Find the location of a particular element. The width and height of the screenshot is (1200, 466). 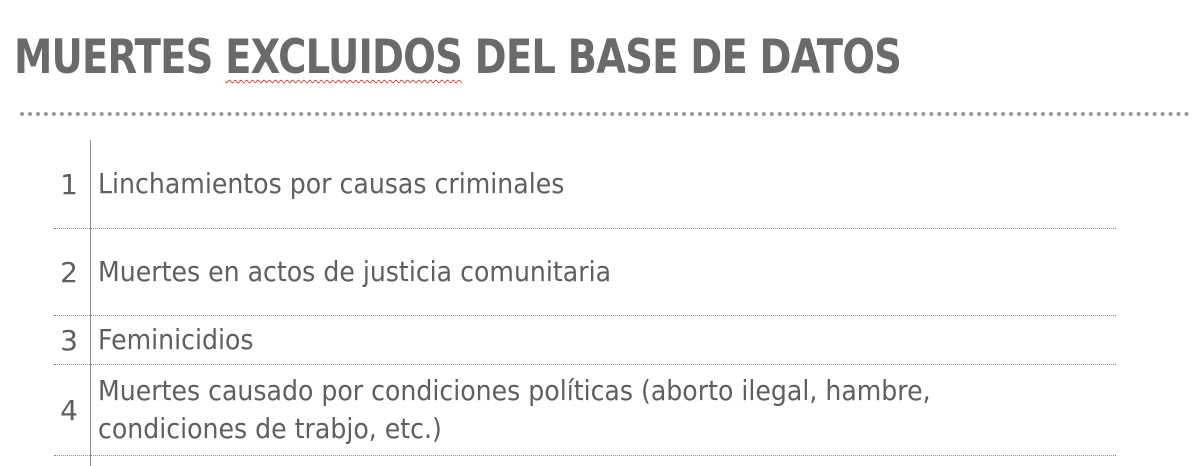

row-number: 4 is located at coordinates (69, 410).